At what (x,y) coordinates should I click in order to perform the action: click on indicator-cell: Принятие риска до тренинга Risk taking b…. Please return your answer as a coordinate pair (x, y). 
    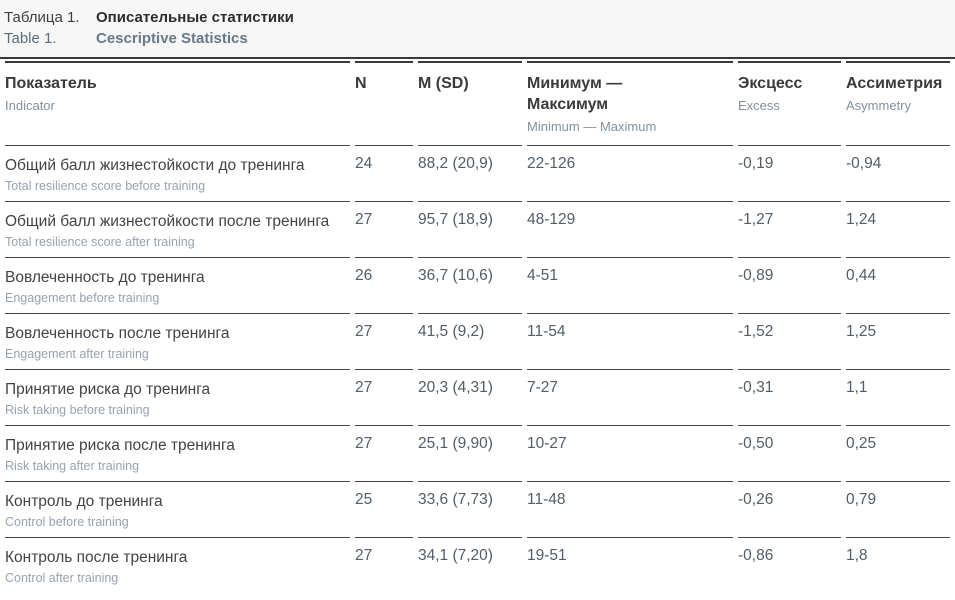
    Looking at the image, I should click on (177, 397).